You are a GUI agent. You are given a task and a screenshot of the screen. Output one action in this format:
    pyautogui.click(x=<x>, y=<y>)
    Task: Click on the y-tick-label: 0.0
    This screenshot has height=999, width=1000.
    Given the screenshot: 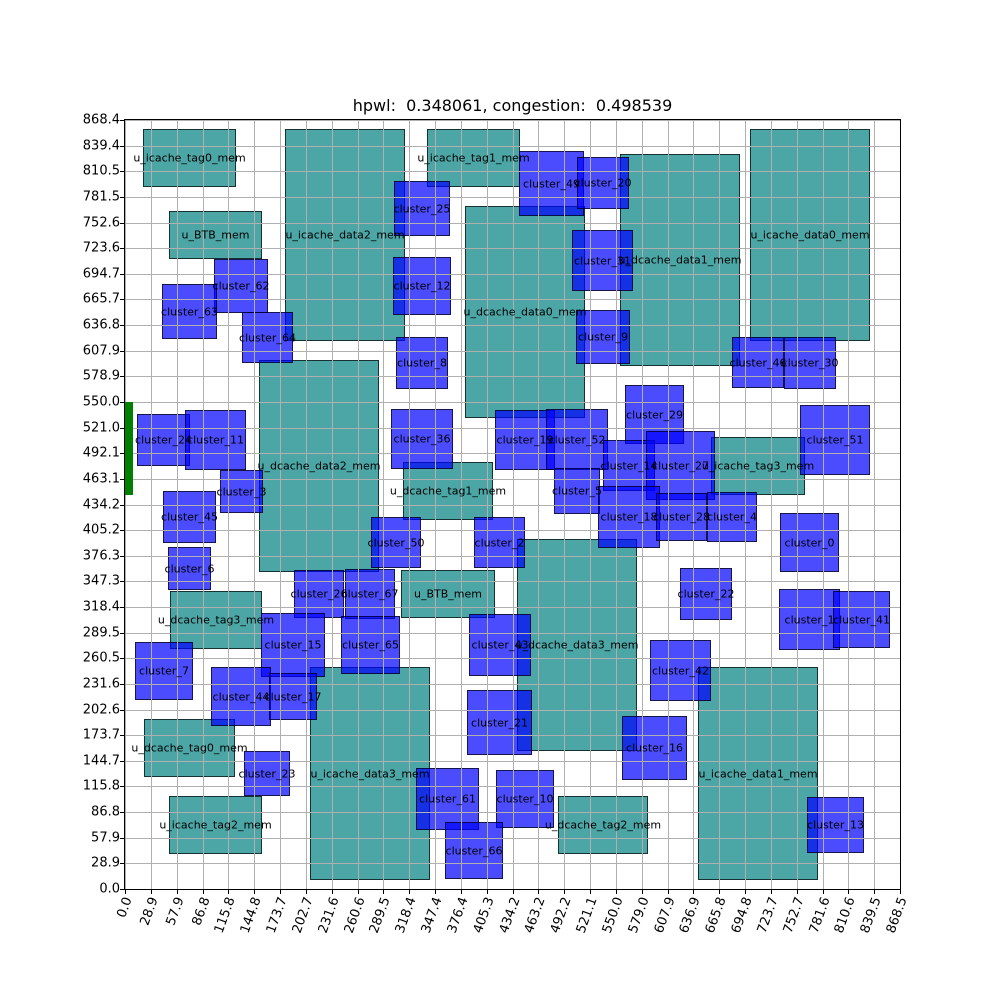 What is the action you would take?
    pyautogui.click(x=109, y=889)
    